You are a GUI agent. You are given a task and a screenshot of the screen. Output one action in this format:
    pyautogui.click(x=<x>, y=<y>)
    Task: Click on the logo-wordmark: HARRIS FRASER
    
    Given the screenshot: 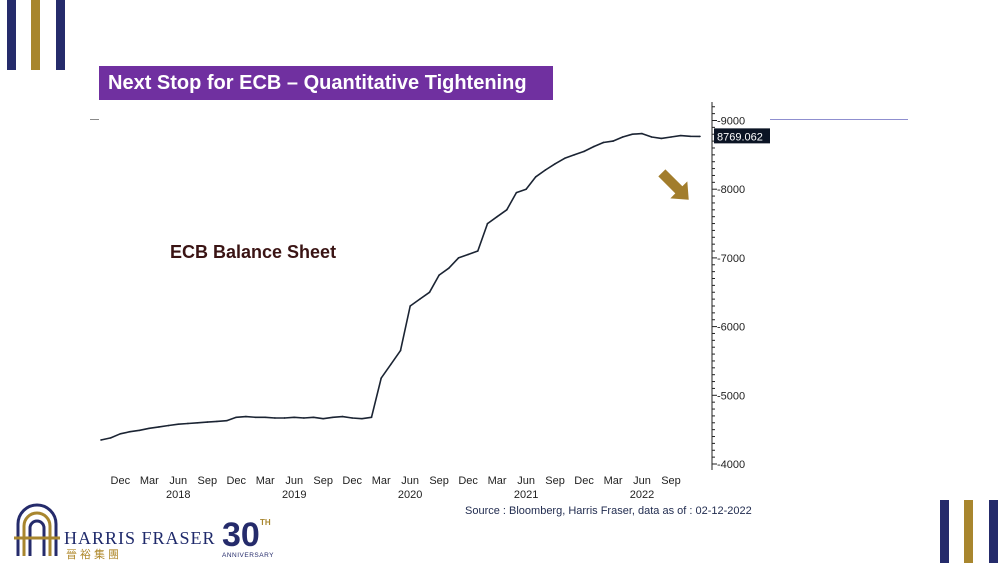 What is the action you would take?
    pyautogui.click(x=140, y=538)
    